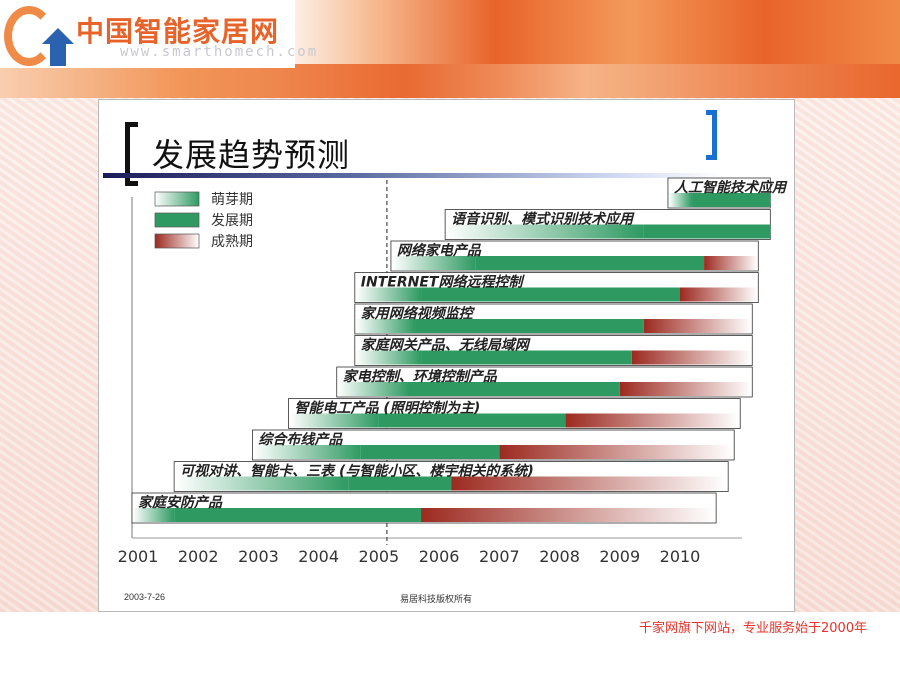 The width and height of the screenshot is (900, 675). What do you see at coordinates (219, 52) in the screenshot?
I see `logo-url: www.smarthomech.com` at bounding box center [219, 52].